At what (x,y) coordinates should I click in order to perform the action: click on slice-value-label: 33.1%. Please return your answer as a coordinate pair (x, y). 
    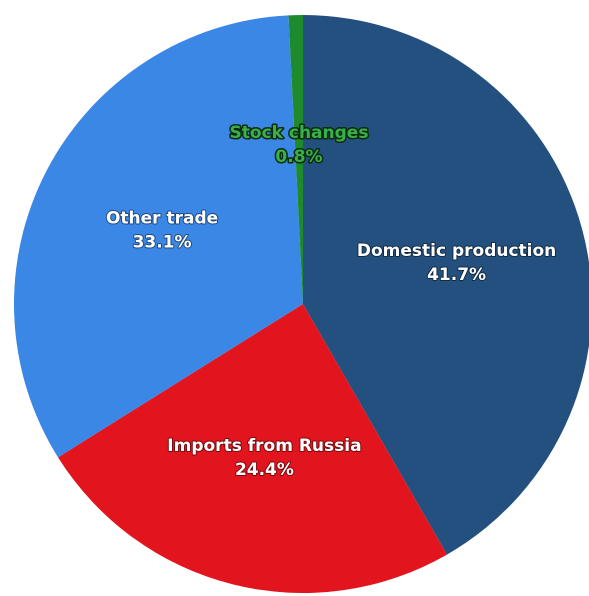
    Looking at the image, I should click on (162, 243).